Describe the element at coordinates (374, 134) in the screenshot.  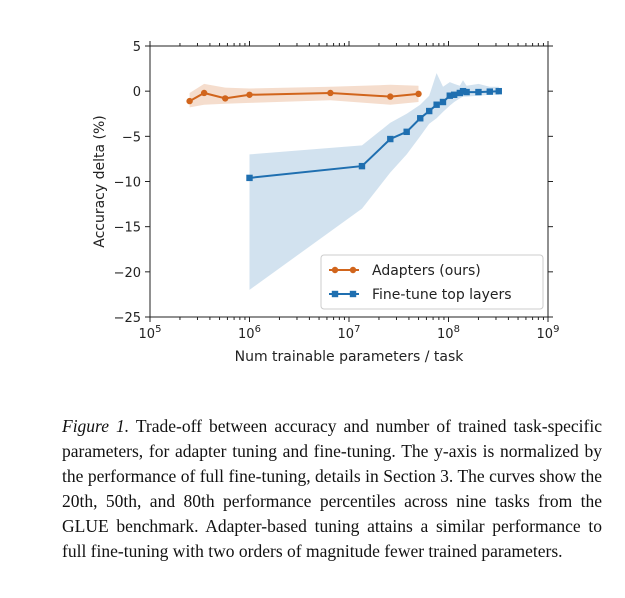
I see `series-line-fine-tune` at that location.